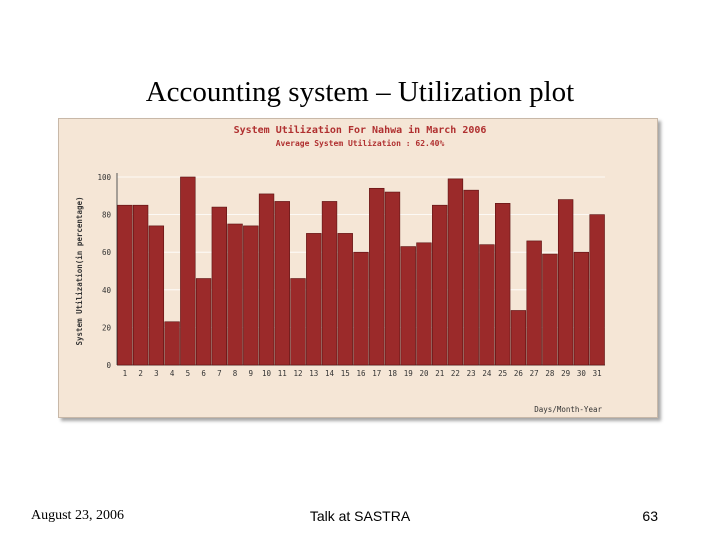 This screenshot has width=720, height=540. Describe the element at coordinates (125, 373) in the screenshot. I see `x-tick-label: 1` at that location.